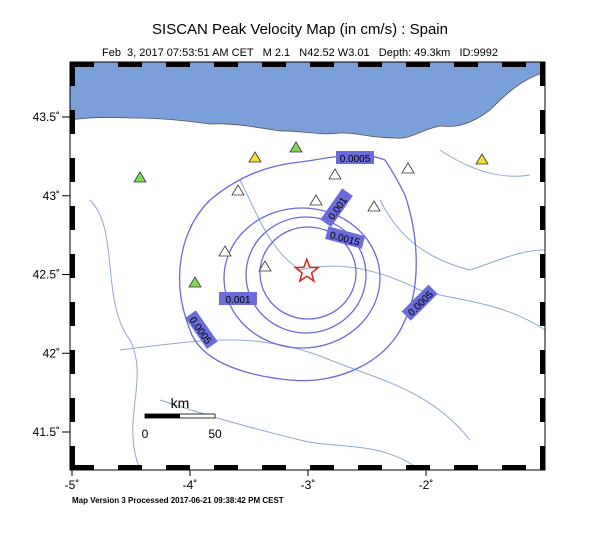 This screenshot has height=540, width=595. What do you see at coordinates (51, 353) in the screenshot?
I see `lat-tick-label: 42˚` at bounding box center [51, 353].